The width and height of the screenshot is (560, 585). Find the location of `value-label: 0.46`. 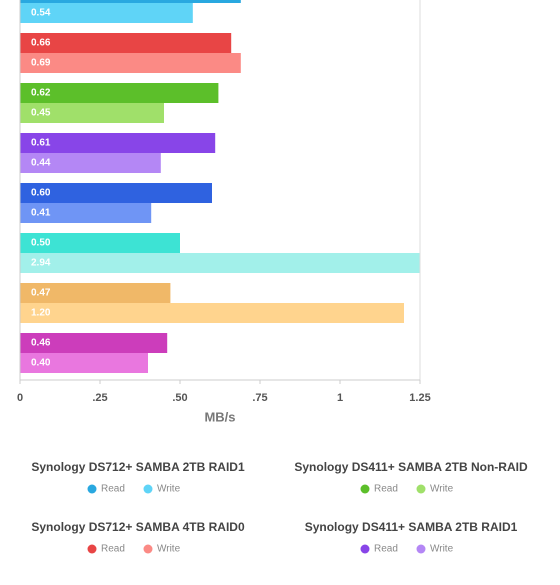

value-label: 0.46 is located at coordinates (41, 343).